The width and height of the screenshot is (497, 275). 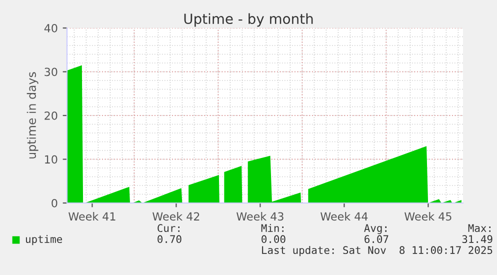 What do you see at coordinates (377, 251) in the screenshot?
I see `text: Last update: Sat Nov 8 11:00:17 2025` at bounding box center [377, 251].